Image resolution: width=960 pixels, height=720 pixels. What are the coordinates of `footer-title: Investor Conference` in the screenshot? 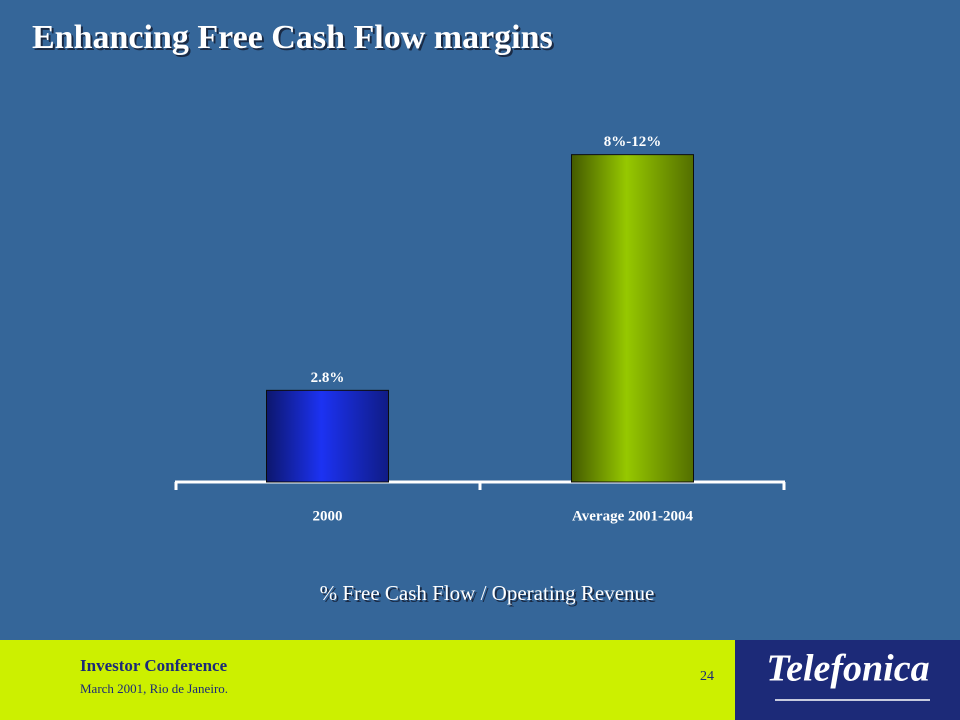 It's located at (154, 665).